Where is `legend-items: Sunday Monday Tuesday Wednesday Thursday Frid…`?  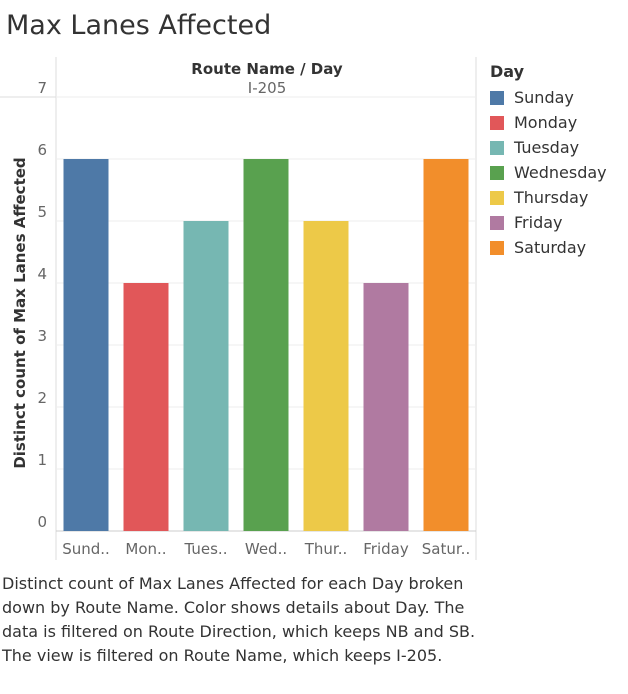
legend-items: Sunday Monday Tuesday Wednesday Thursday Frid… is located at coordinates (548, 172).